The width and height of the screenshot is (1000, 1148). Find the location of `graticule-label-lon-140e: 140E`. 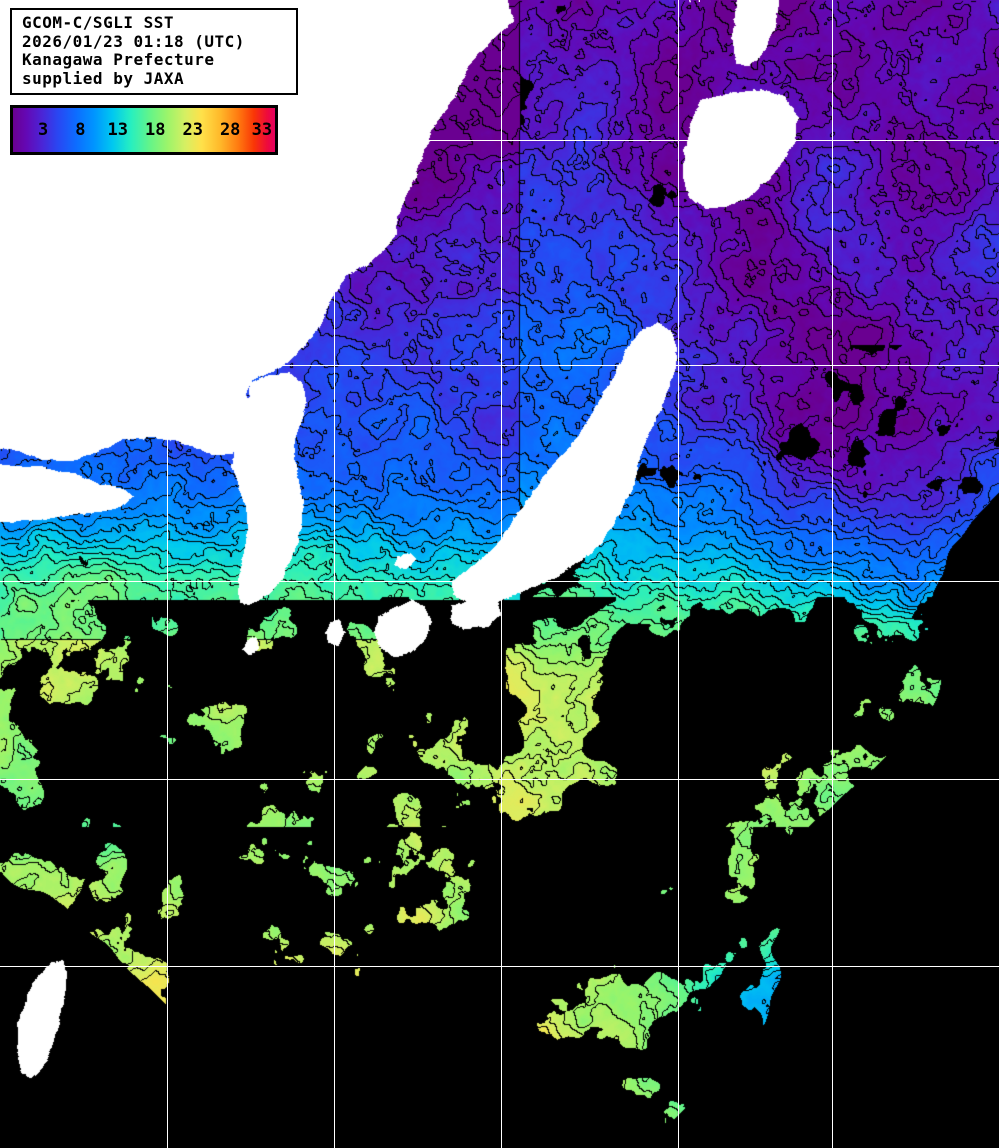

graticule-label-lon-140e: 140E is located at coordinates (695, 2).